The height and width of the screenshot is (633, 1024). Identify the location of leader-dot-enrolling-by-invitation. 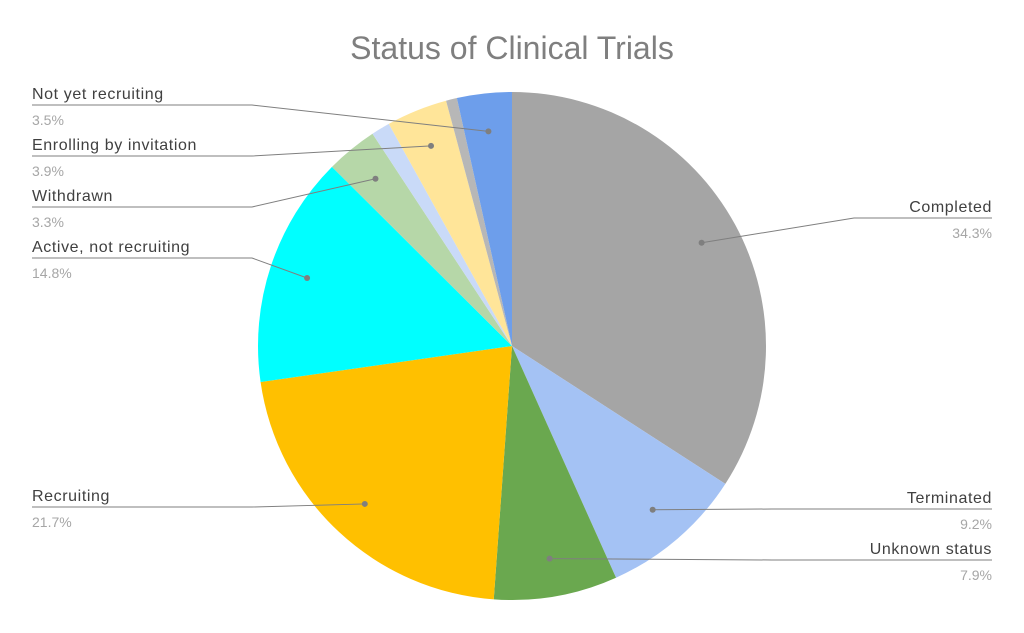
(431, 145).